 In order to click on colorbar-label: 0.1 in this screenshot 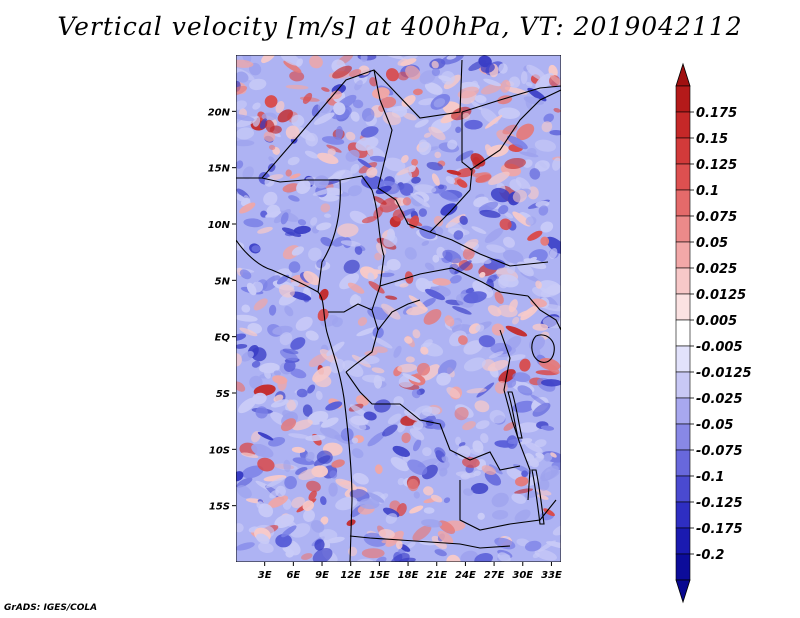, I will do `click(707, 191)`.